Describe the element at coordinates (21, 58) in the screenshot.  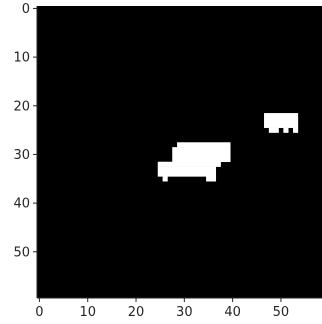
I see `y-tick-label-10: 10` at that location.